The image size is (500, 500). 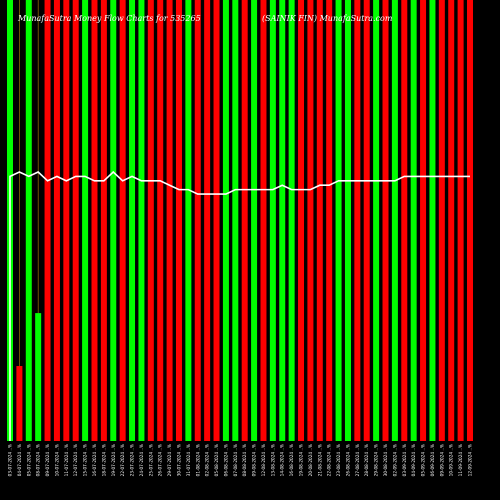 What do you see at coordinates (310, 460) in the screenshot?
I see `x-tick-label: 20-08-2024 ..%` at bounding box center [310, 460].